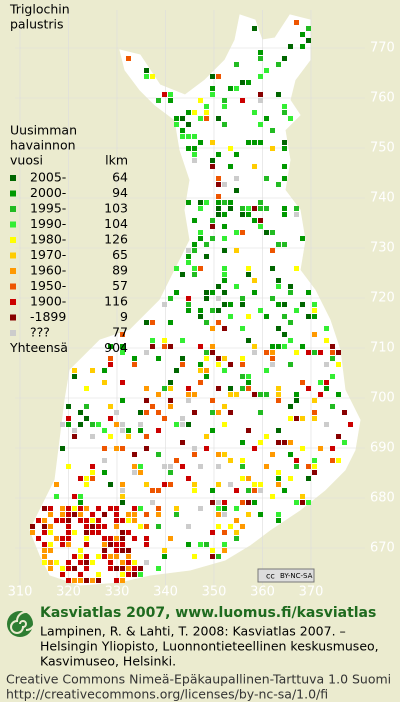  What do you see at coordinates (21, 624) in the screenshot?
I see `logo` at bounding box center [21, 624].